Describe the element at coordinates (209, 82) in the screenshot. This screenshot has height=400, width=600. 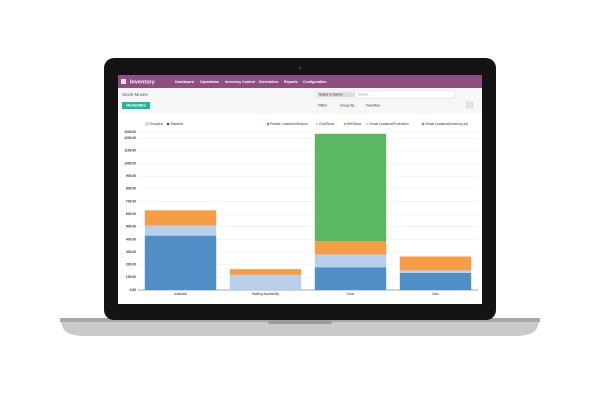
I see `menu-item: Operations` at that location.